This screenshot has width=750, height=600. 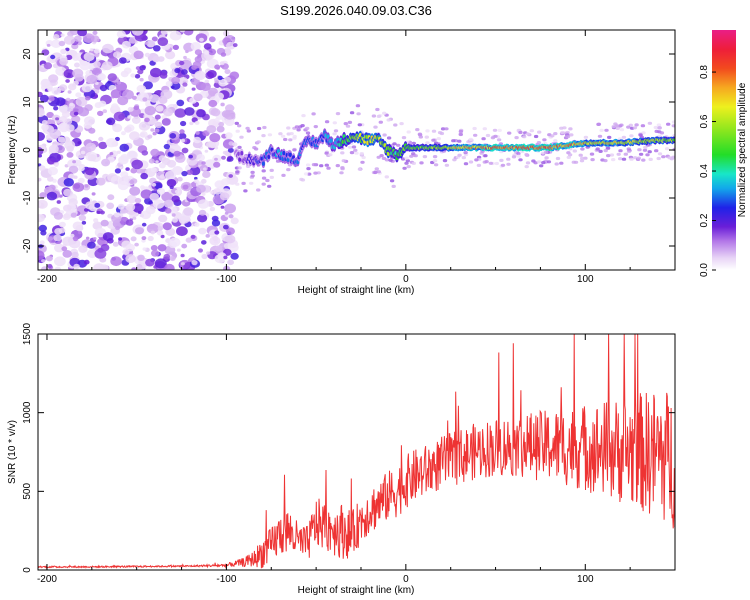 I want to click on y-tick-label: 1000, so click(x=27, y=412).